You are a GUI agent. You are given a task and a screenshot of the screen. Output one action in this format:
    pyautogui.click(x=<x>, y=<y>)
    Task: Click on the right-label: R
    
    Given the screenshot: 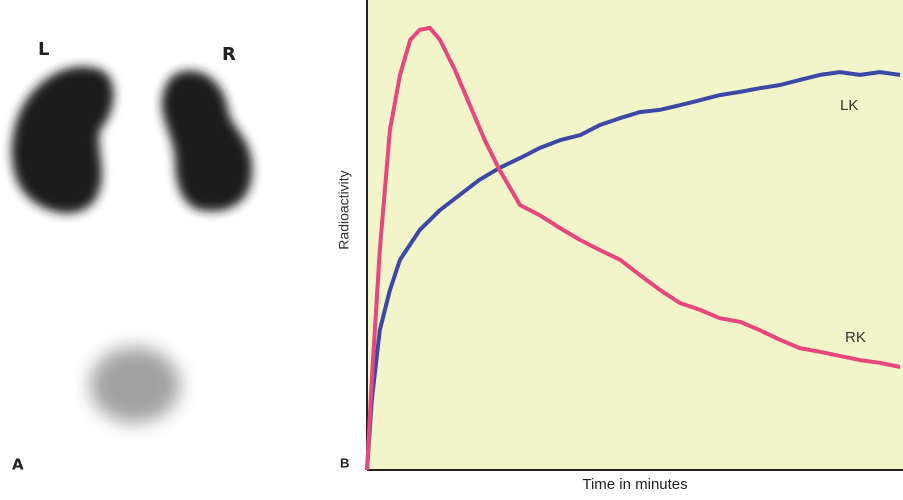 What is the action you would take?
    pyautogui.click(x=229, y=54)
    